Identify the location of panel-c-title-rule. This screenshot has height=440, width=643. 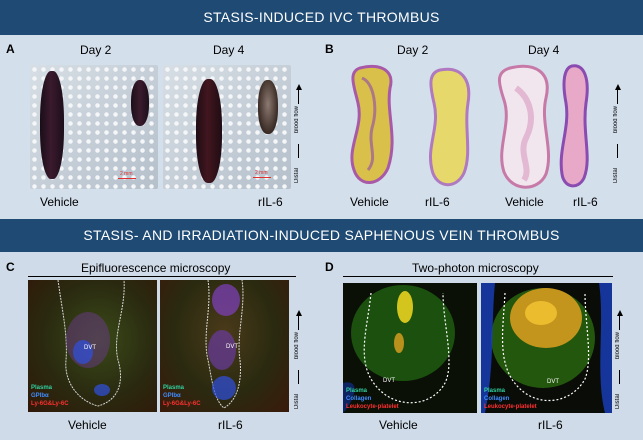
(162, 276).